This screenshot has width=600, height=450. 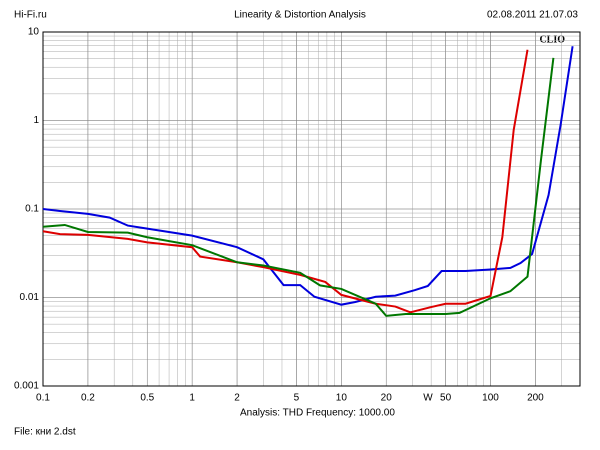 What do you see at coordinates (45, 432) in the screenshot?
I see `file-label: File: кни 2.dst` at bounding box center [45, 432].